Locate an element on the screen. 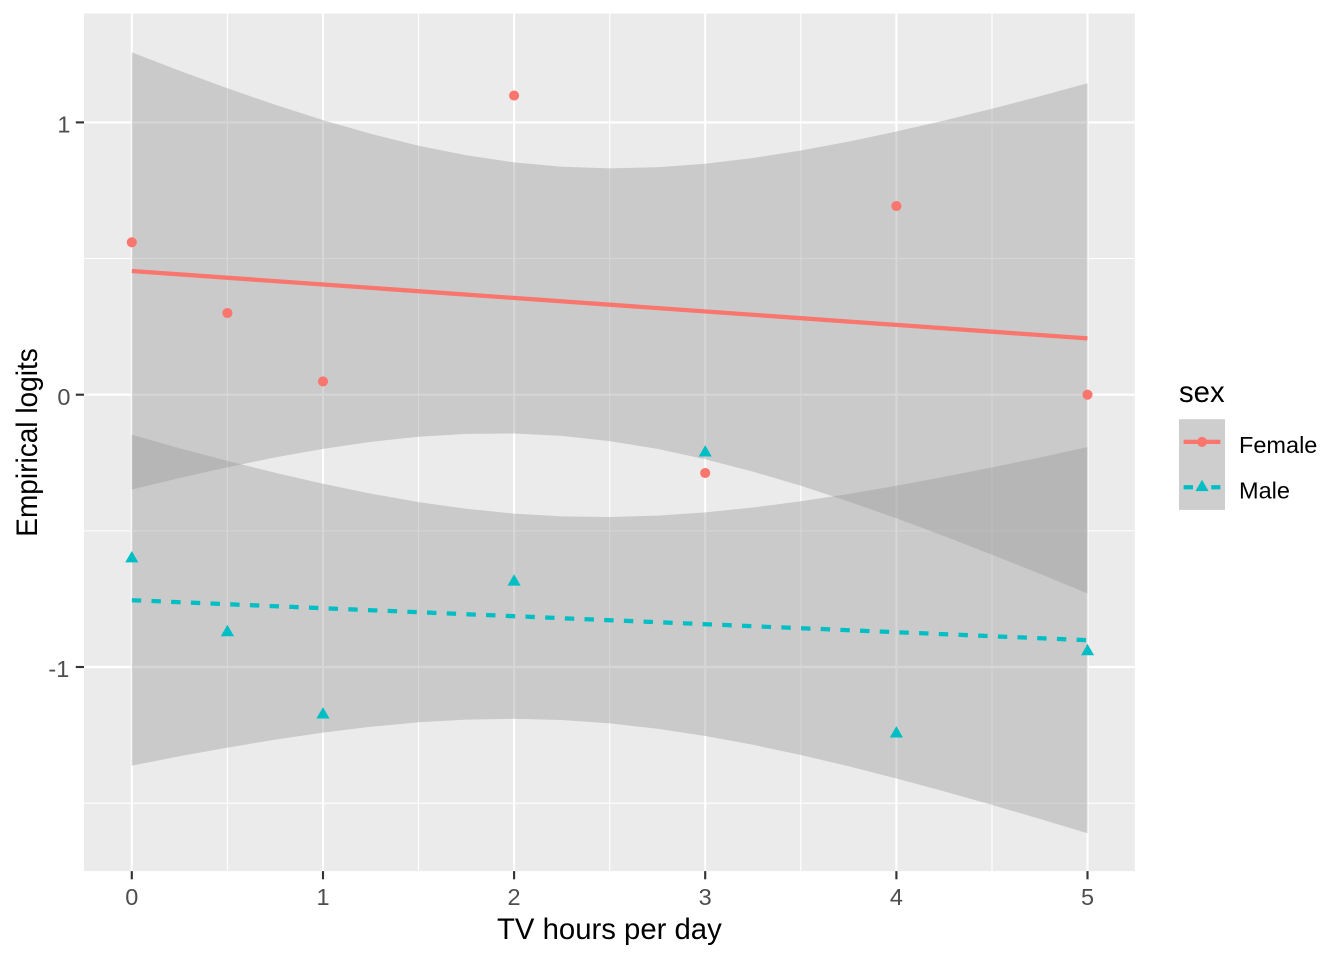 The image size is (1344, 960). svg-text: 4 is located at coordinates (896, 897).